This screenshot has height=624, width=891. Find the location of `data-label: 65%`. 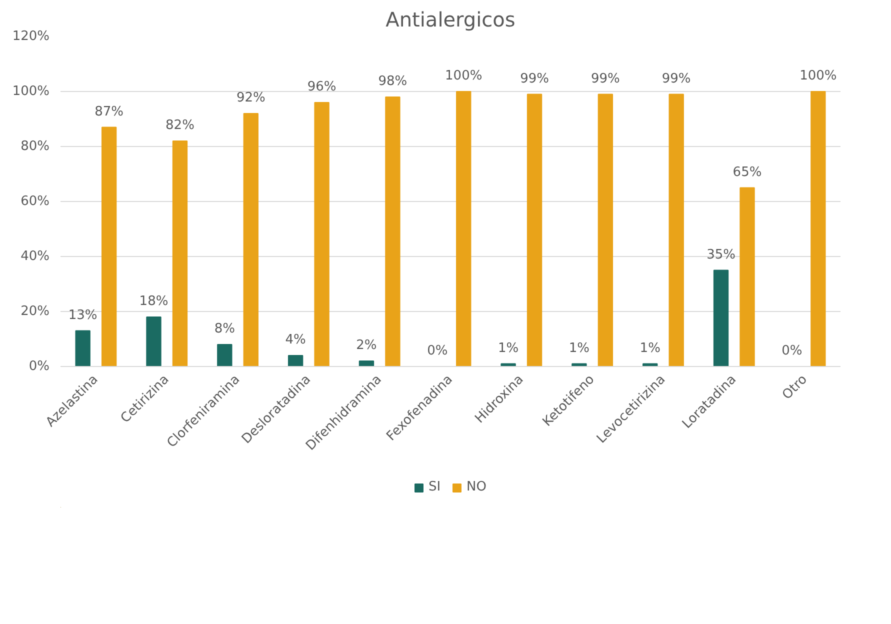

data-label: 65% is located at coordinates (747, 172).